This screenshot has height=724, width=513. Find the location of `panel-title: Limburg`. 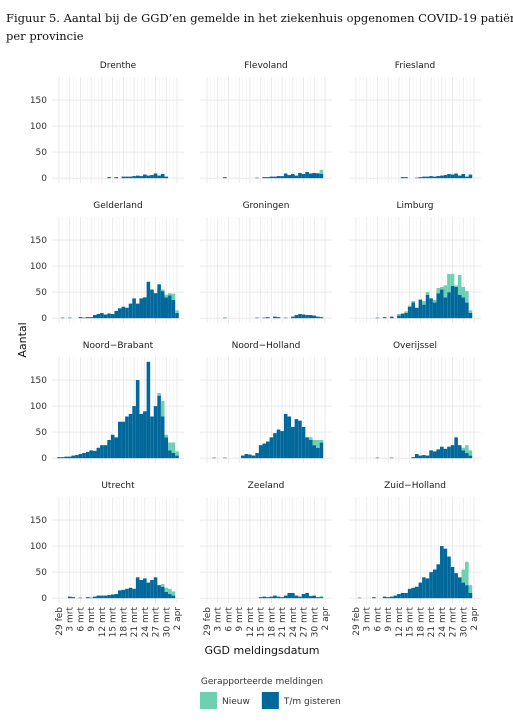

panel-title: Limburg is located at coordinates (415, 206).